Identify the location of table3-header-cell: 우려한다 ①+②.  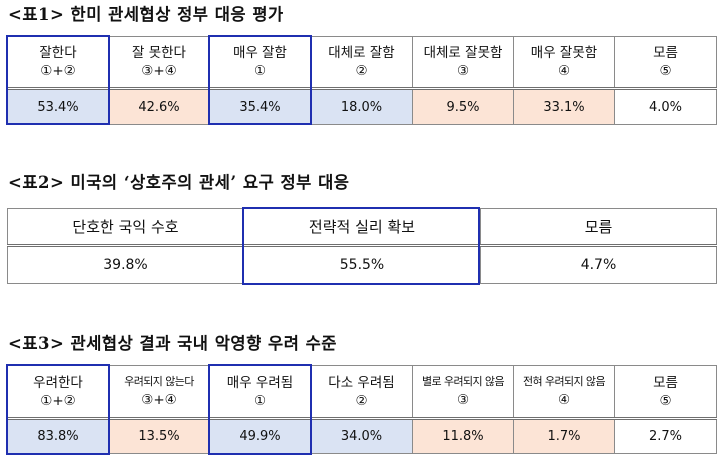
(58, 392).